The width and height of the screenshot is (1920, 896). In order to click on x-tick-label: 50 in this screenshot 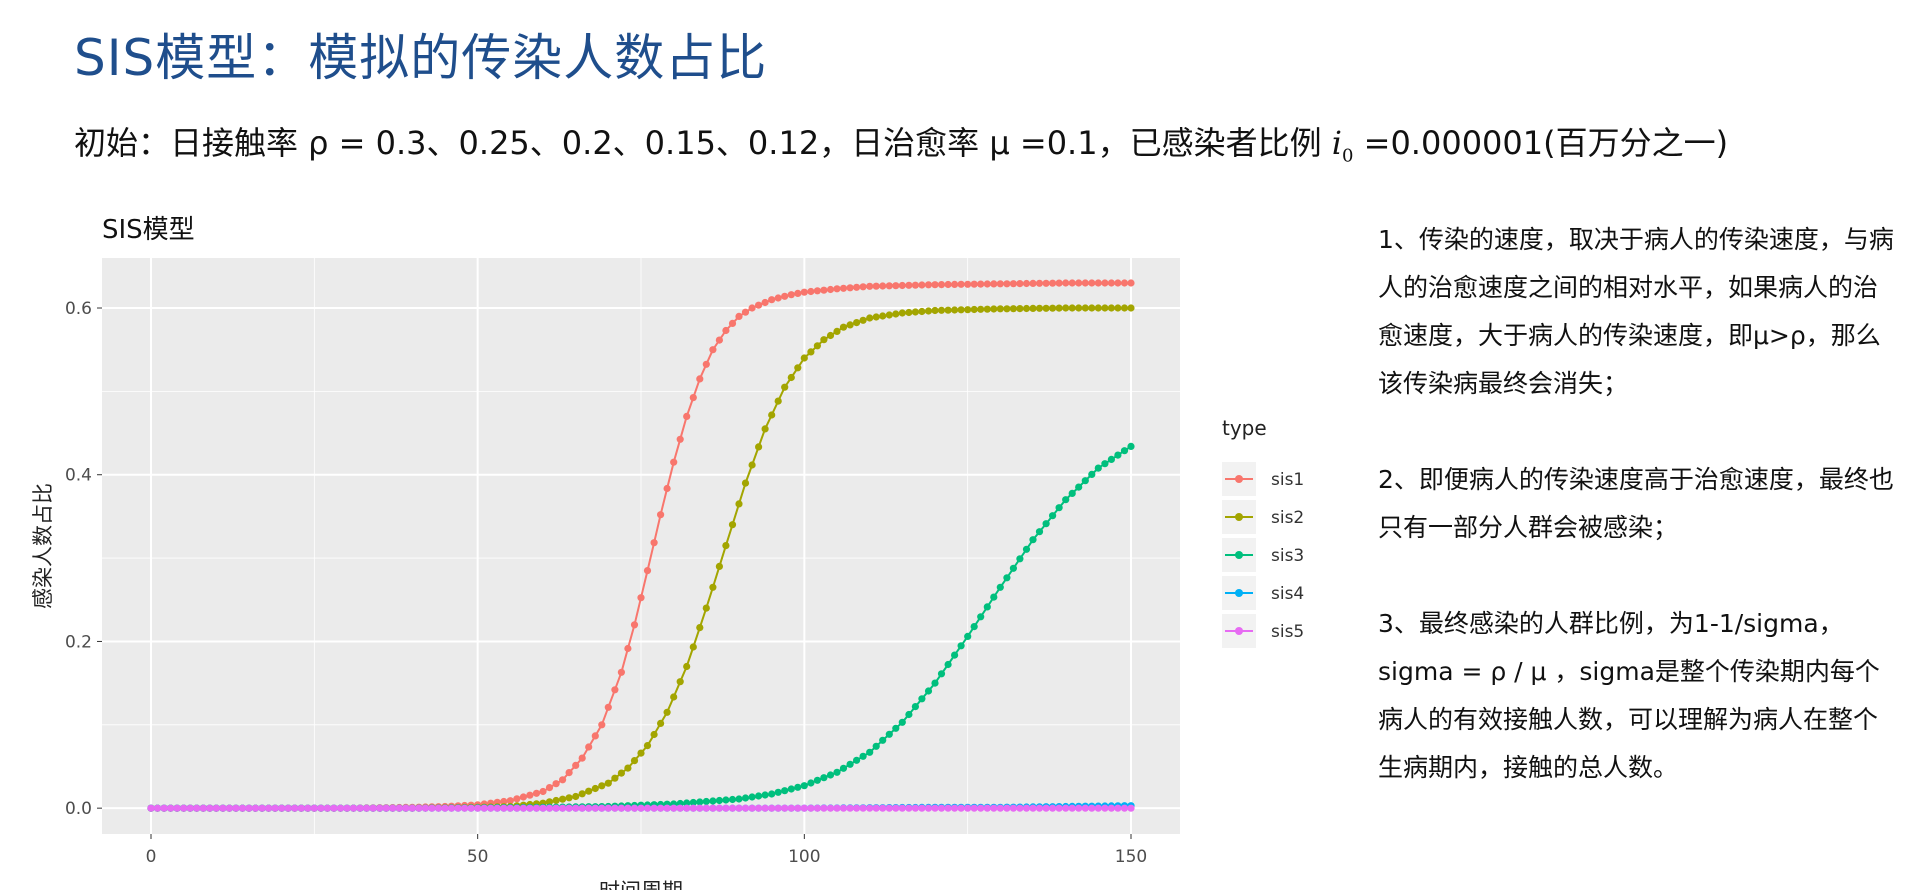, I will do `click(478, 857)`.